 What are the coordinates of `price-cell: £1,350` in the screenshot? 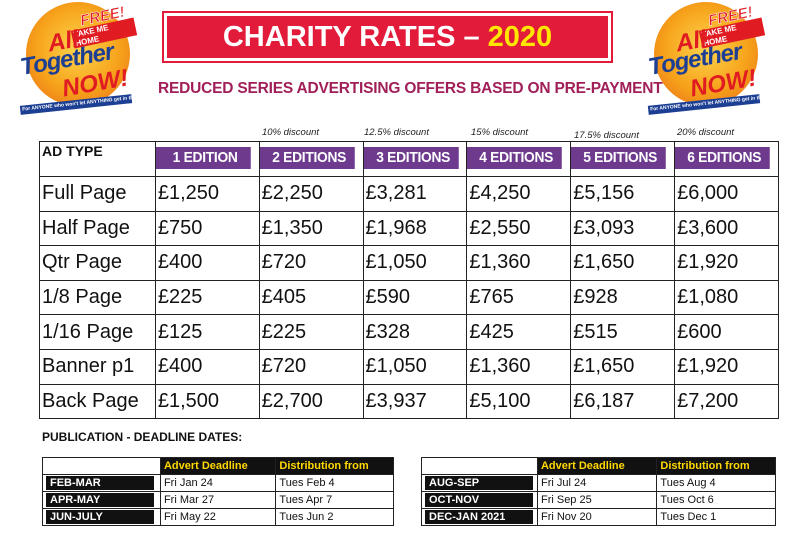 It's located at (311, 228).